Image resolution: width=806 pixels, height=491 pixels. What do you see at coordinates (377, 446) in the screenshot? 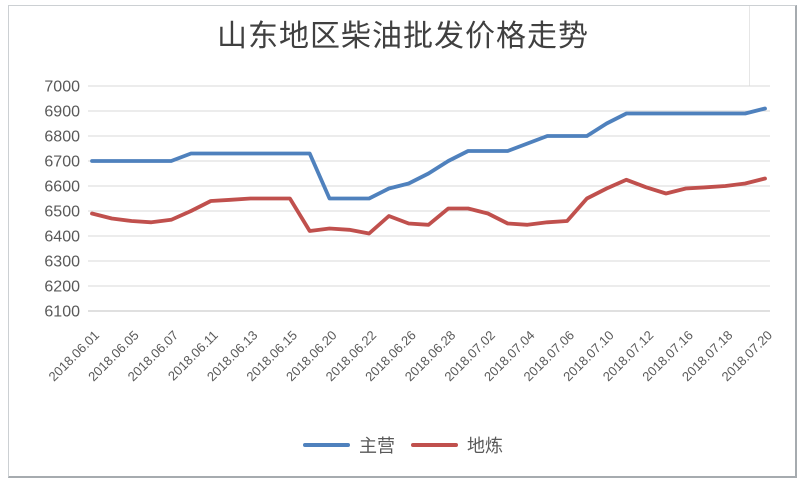
I see `legend-label-main: 主营` at bounding box center [377, 446].